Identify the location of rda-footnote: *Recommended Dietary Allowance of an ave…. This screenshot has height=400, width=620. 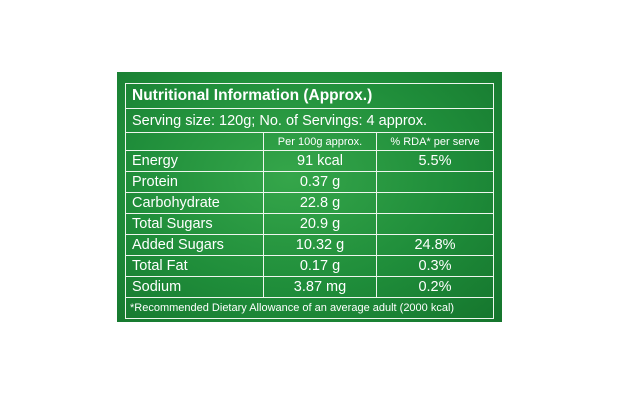
(292, 307).